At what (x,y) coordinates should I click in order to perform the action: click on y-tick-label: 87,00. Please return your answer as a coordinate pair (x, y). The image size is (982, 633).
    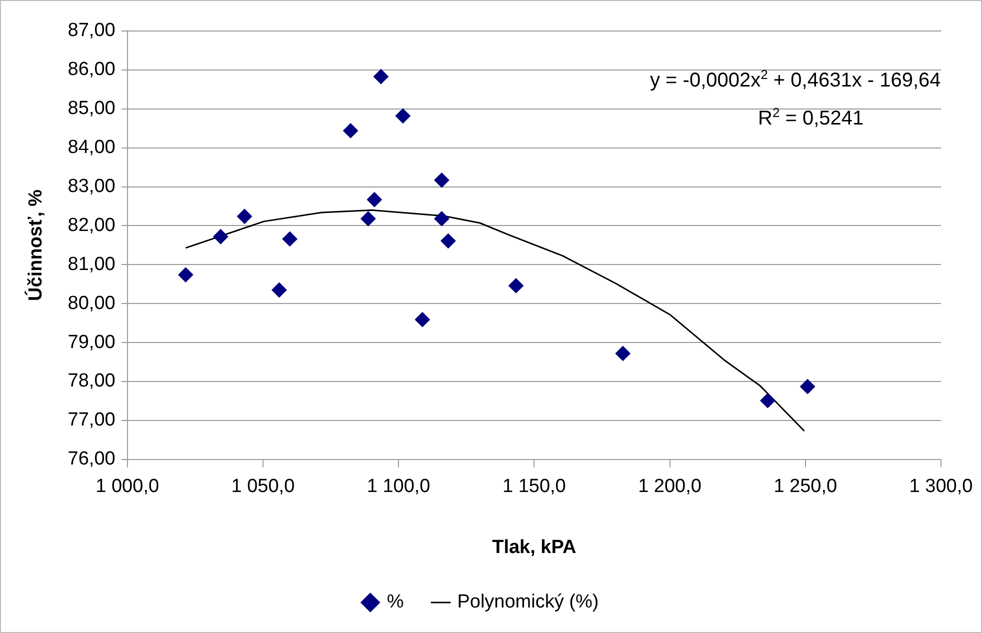
    Looking at the image, I should click on (92, 31).